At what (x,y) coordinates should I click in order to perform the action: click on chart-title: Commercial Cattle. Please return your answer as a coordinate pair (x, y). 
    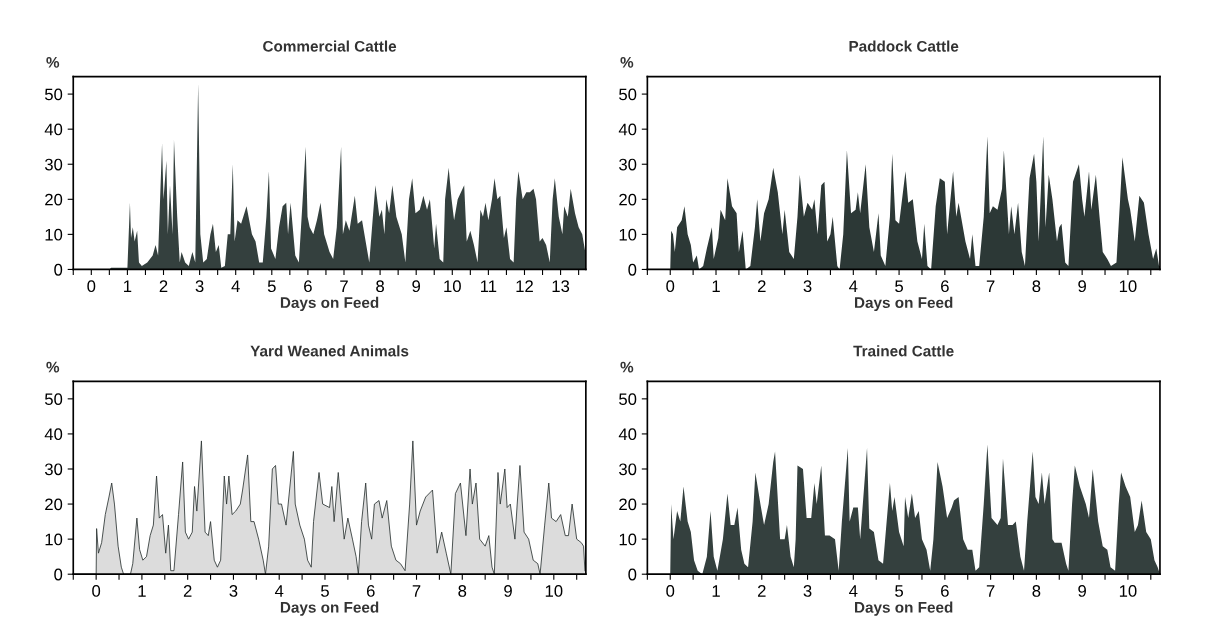
    Looking at the image, I should click on (330, 46).